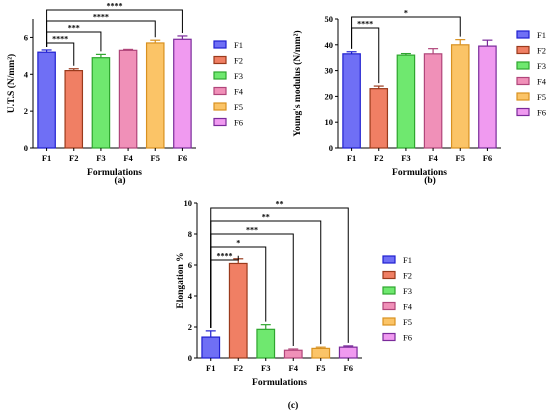 This screenshot has width=550, height=417. What do you see at coordinates (190, 234) in the screenshot?
I see `y-tick-label: 8` at bounding box center [190, 234].